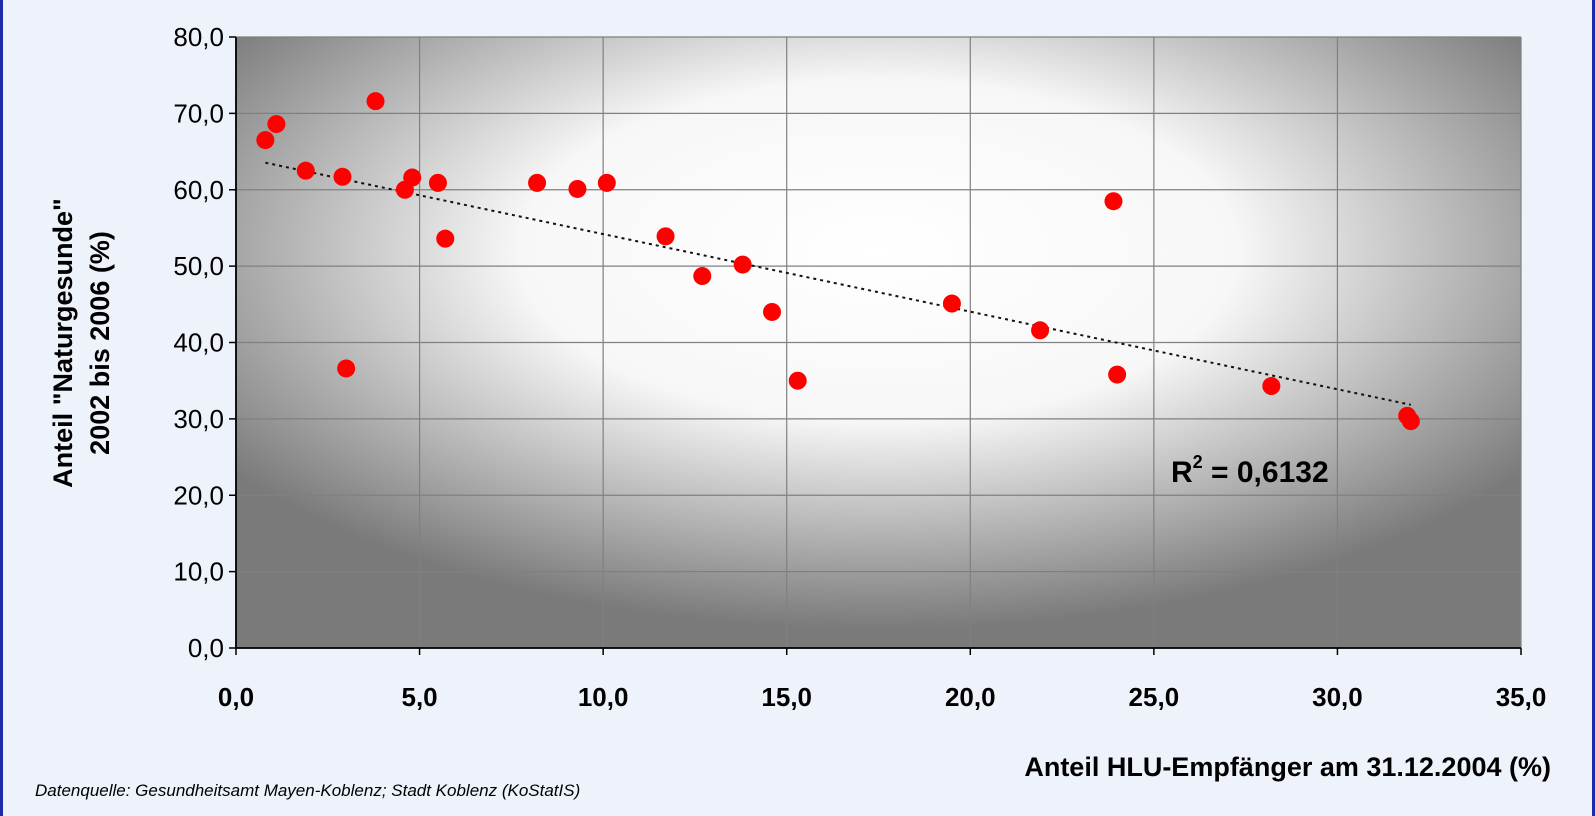 The image size is (1595, 816). Describe the element at coordinates (603, 697) in the screenshot. I see `x-tick-label: 10,0` at that location.